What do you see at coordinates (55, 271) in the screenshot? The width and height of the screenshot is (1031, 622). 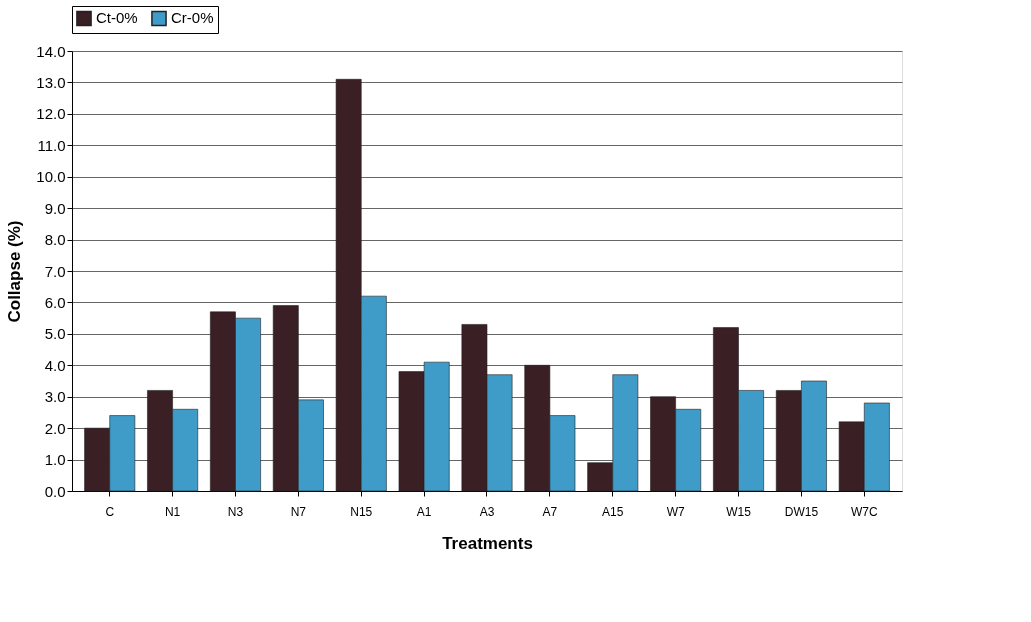 I see `y-tick-label: 7.0` at bounding box center [55, 271].